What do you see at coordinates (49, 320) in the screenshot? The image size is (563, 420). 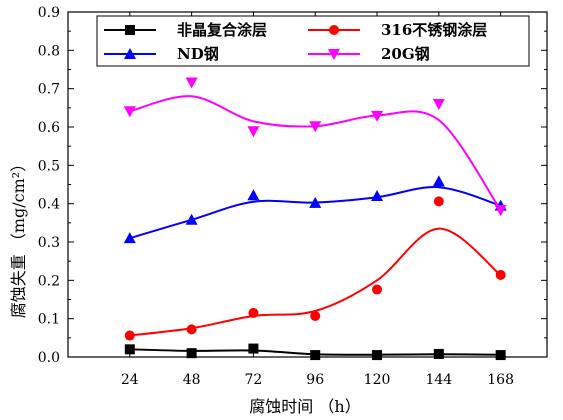 I see `y-tick-label: 0.1` at bounding box center [49, 320].